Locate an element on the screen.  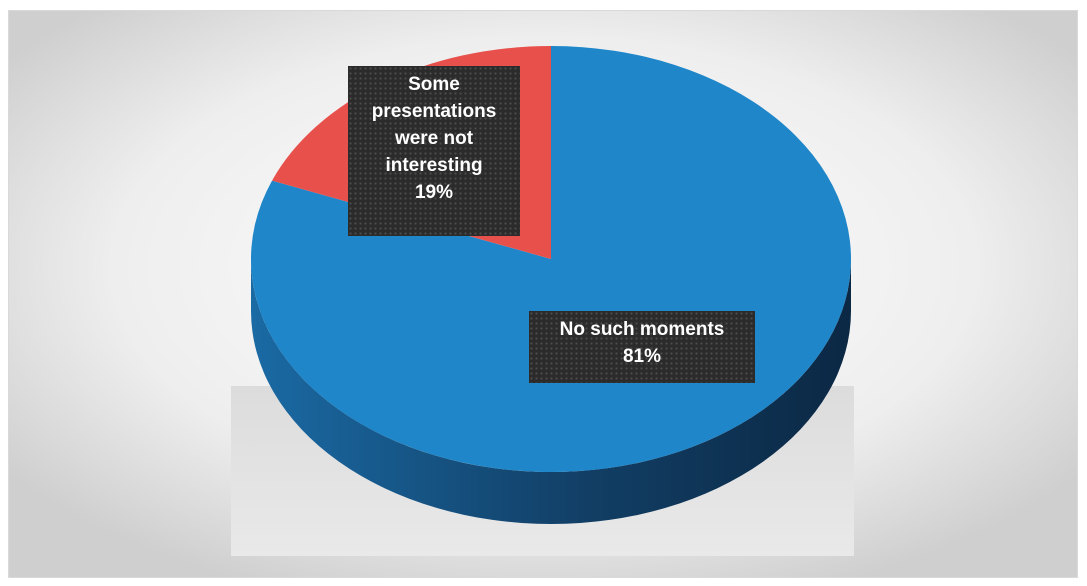
data-label-text: interesting is located at coordinates (434, 165).